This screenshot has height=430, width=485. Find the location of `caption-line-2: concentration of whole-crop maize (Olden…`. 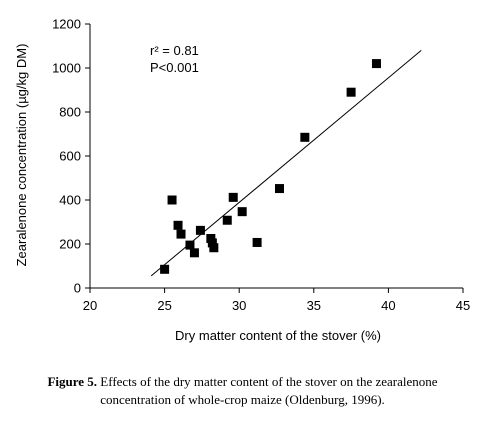

caption-line-2: concentration of whole-crop maize (Olden… is located at coordinates (242, 399).